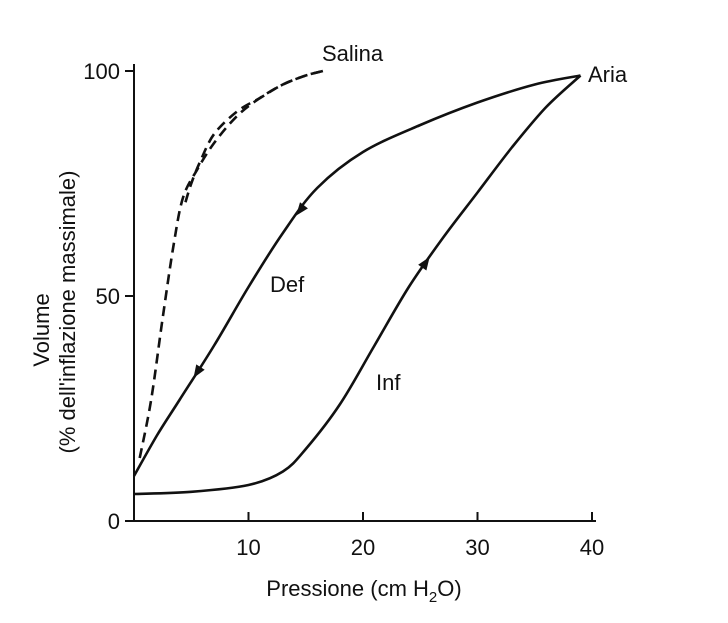 This screenshot has height=623, width=728. What do you see at coordinates (199, 371) in the screenshot?
I see `def-direction-arrow-lower` at bounding box center [199, 371].